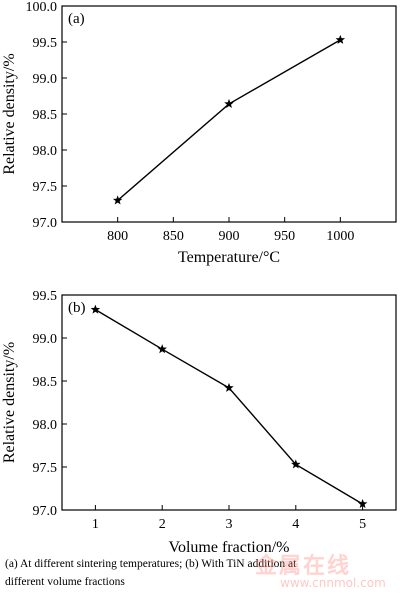 Image resolution: width=400 pixels, height=595 pixels. Describe the element at coordinates (284, 236) in the screenshot. I see `x-tick-label: 950` at that location.